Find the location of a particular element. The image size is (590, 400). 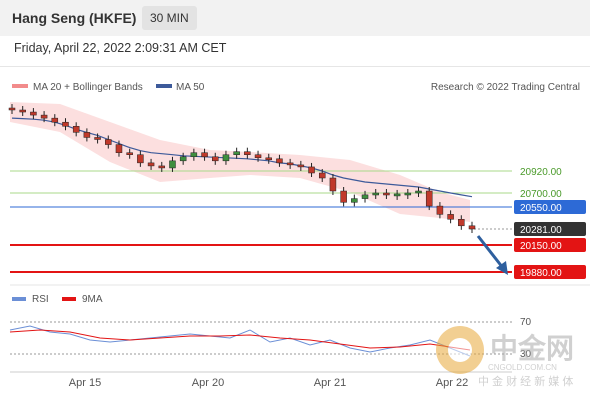

level-label-0: 20920.00 is located at coordinates (541, 172).